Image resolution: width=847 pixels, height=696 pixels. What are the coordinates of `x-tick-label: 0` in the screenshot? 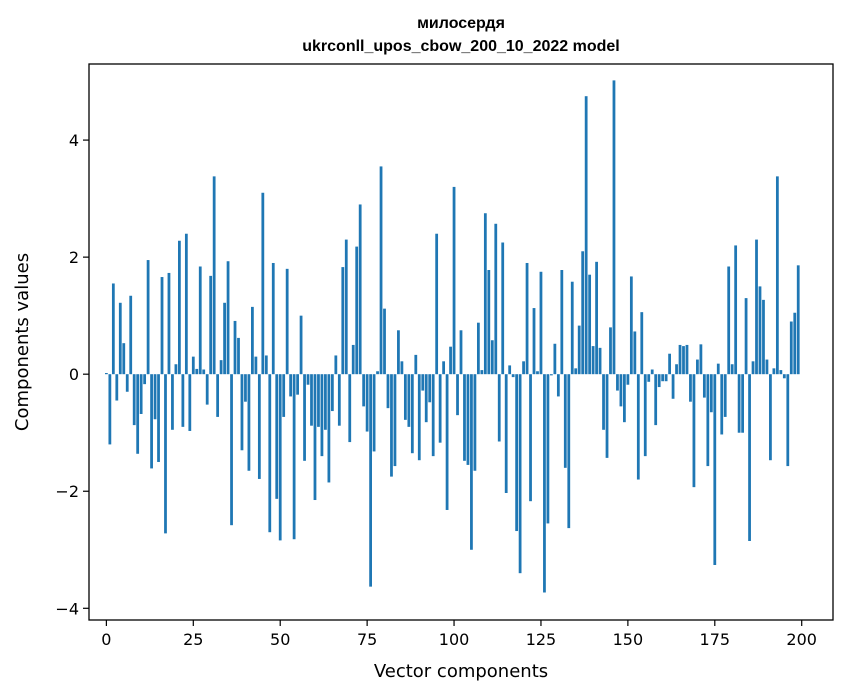 It's located at (106, 639).